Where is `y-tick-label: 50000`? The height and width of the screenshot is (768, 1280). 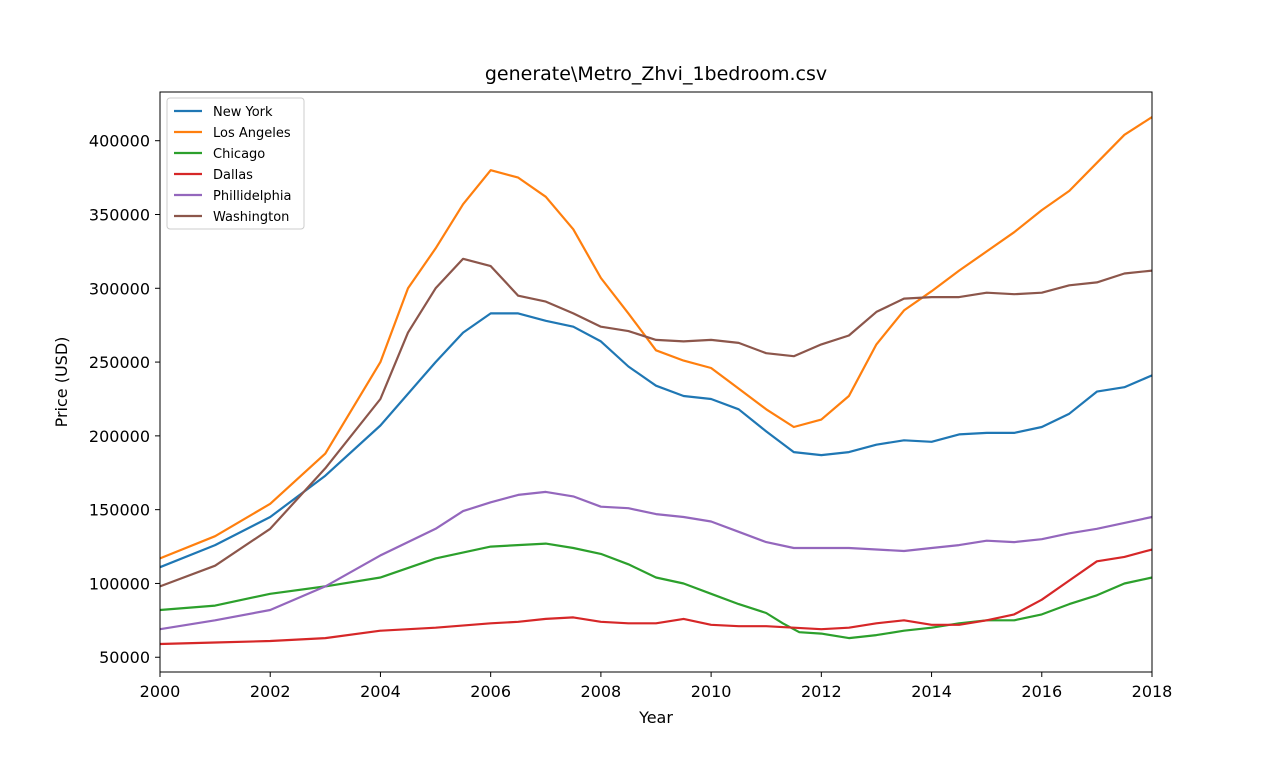 y-tick-label: 50000 is located at coordinates (124, 657).